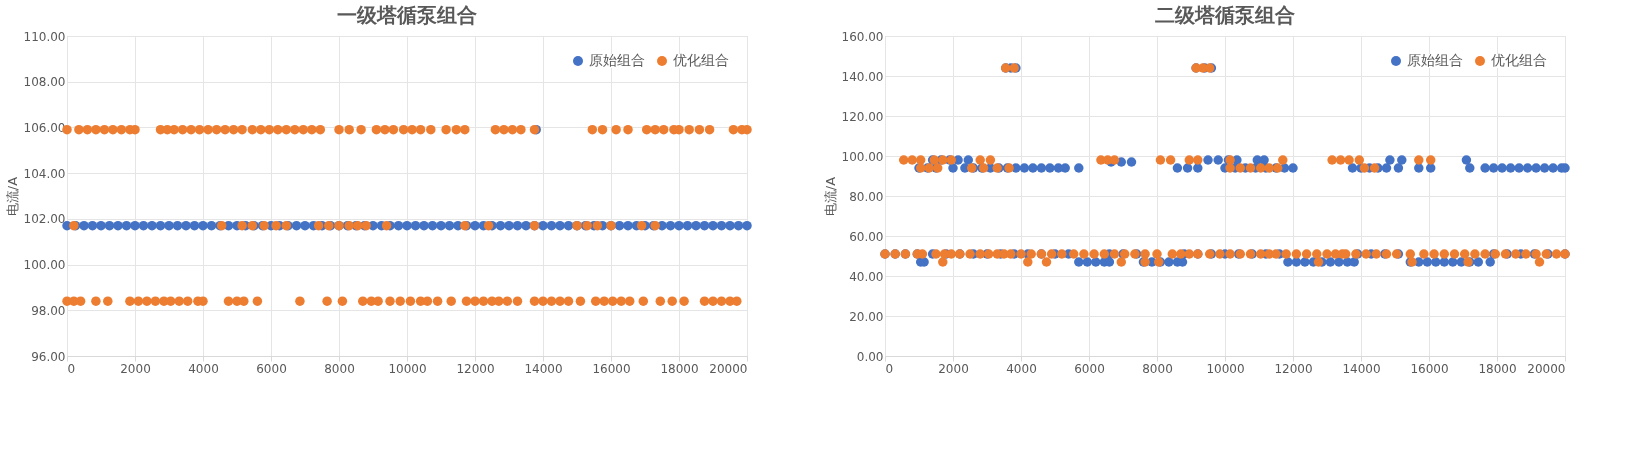 The height and width of the screenshot is (467, 1647). What do you see at coordinates (866, 316) in the screenshot?
I see `y-tick-label: 20.00` at bounding box center [866, 316].